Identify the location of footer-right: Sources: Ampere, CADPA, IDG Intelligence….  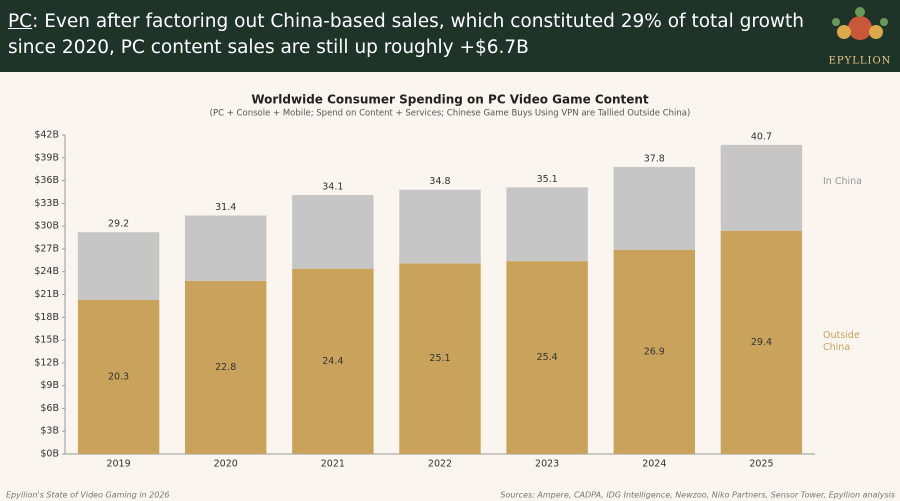
(697, 495).